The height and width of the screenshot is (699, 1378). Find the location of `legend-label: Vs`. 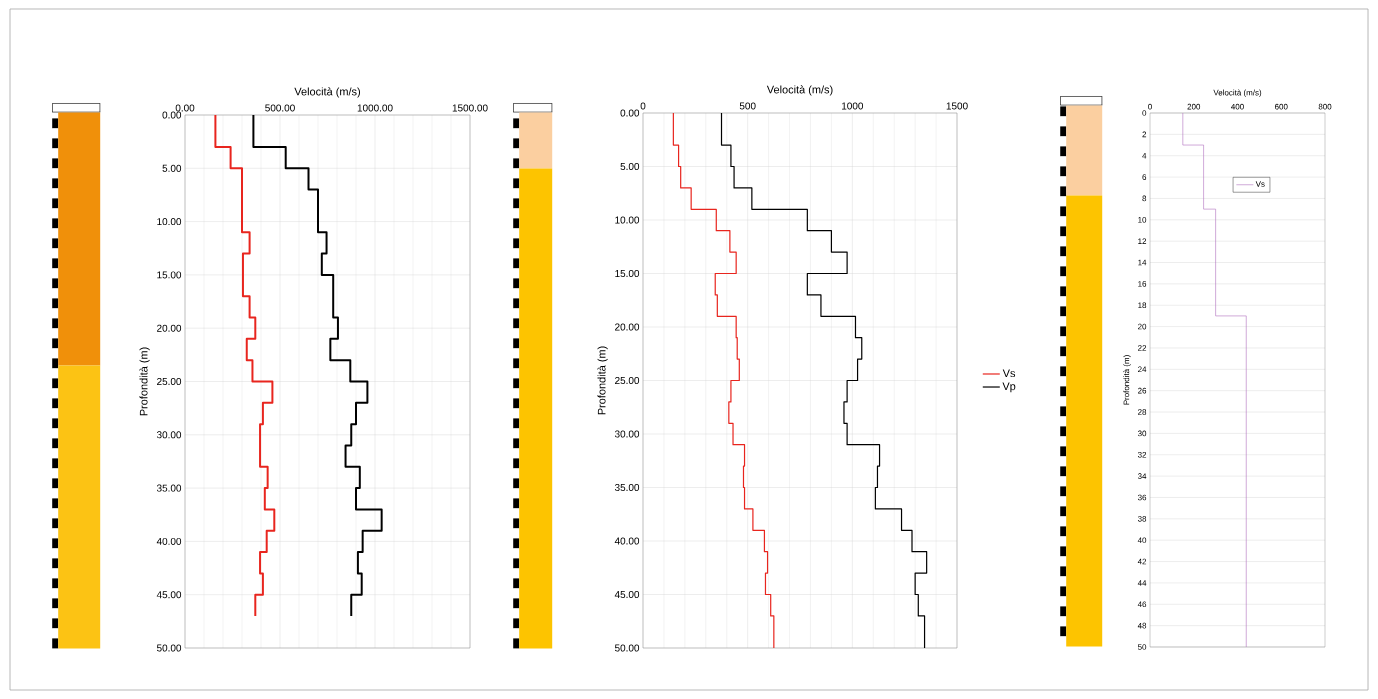

legend-label: Vs is located at coordinates (1009, 373).